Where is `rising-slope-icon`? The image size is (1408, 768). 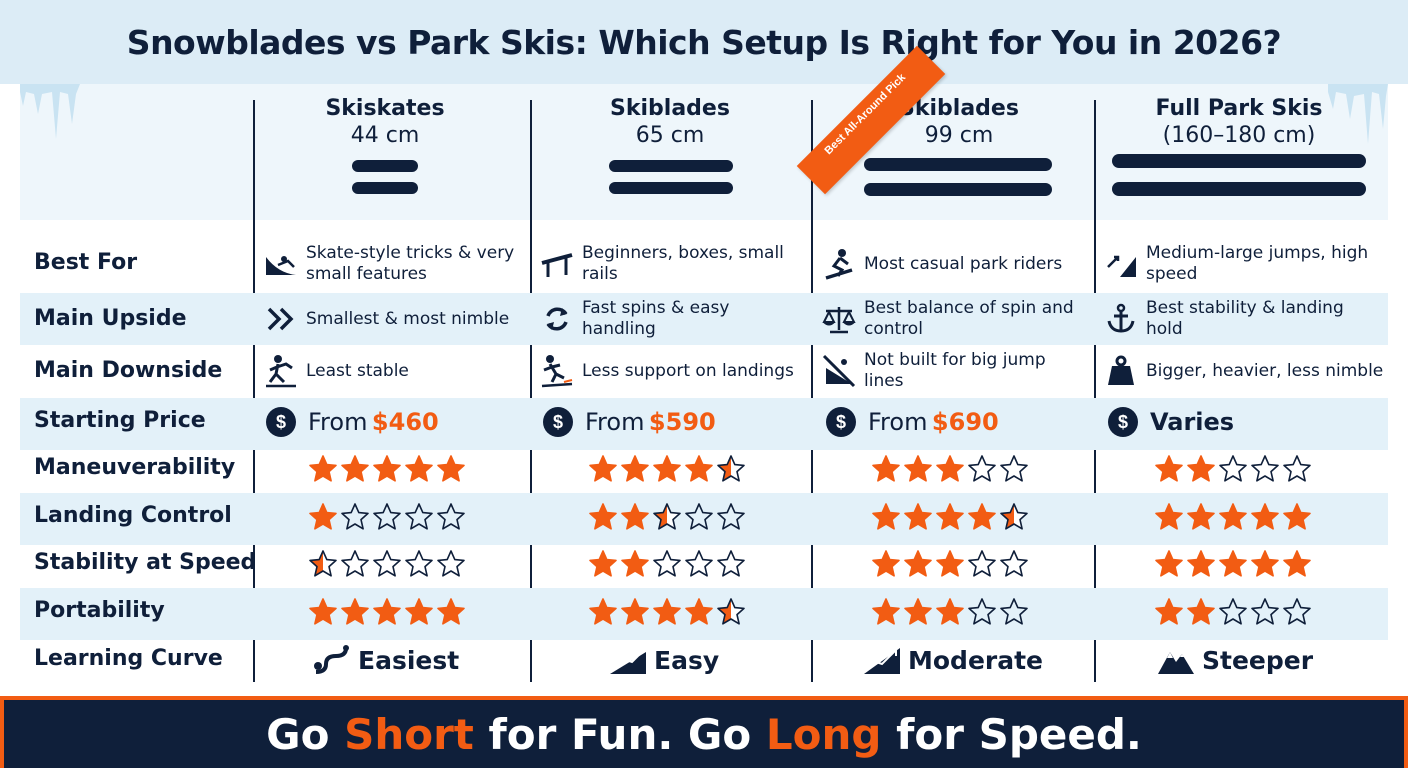
rising-slope-icon is located at coordinates (882, 661).